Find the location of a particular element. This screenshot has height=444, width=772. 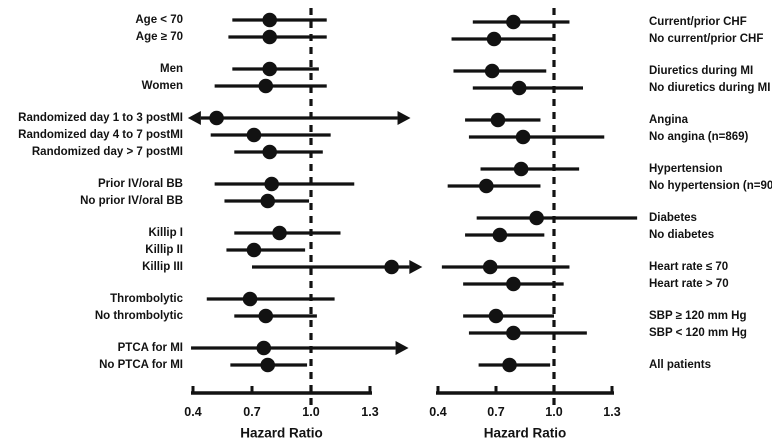

row-label: Killip III is located at coordinates (162, 267).